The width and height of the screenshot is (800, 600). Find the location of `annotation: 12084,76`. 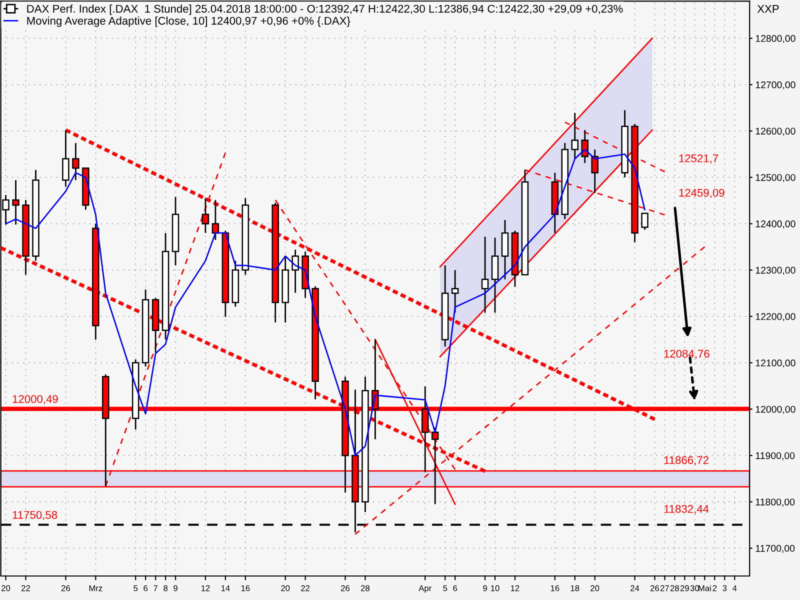

annotation: 12084,76 is located at coordinates (687, 354).